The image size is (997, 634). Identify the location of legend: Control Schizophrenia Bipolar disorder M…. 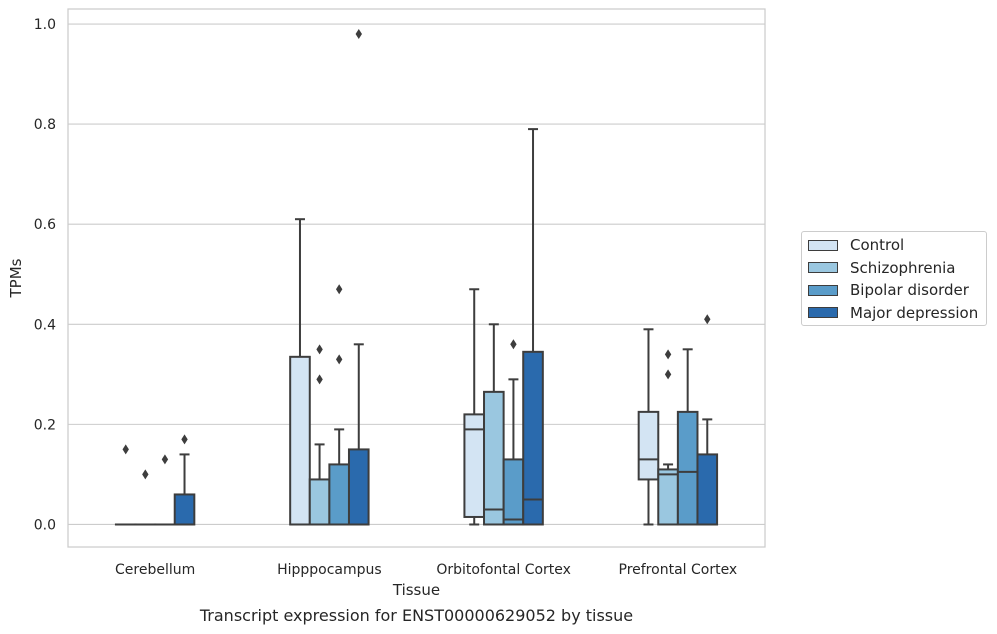
(894, 278).